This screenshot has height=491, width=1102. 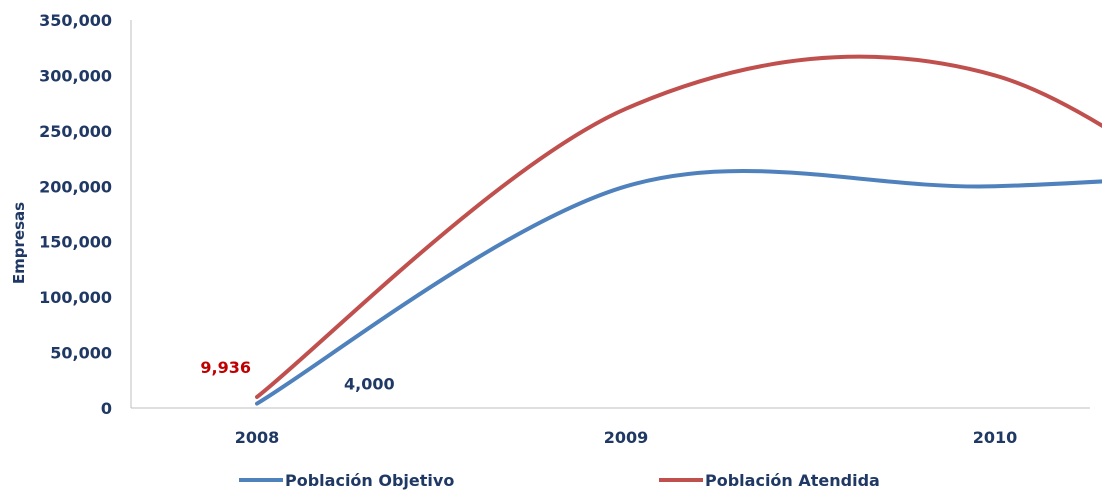 What do you see at coordinates (75, 131) in the screenshot?
I see `y-tick-label: 250,000` at bounding box center [75, 131].